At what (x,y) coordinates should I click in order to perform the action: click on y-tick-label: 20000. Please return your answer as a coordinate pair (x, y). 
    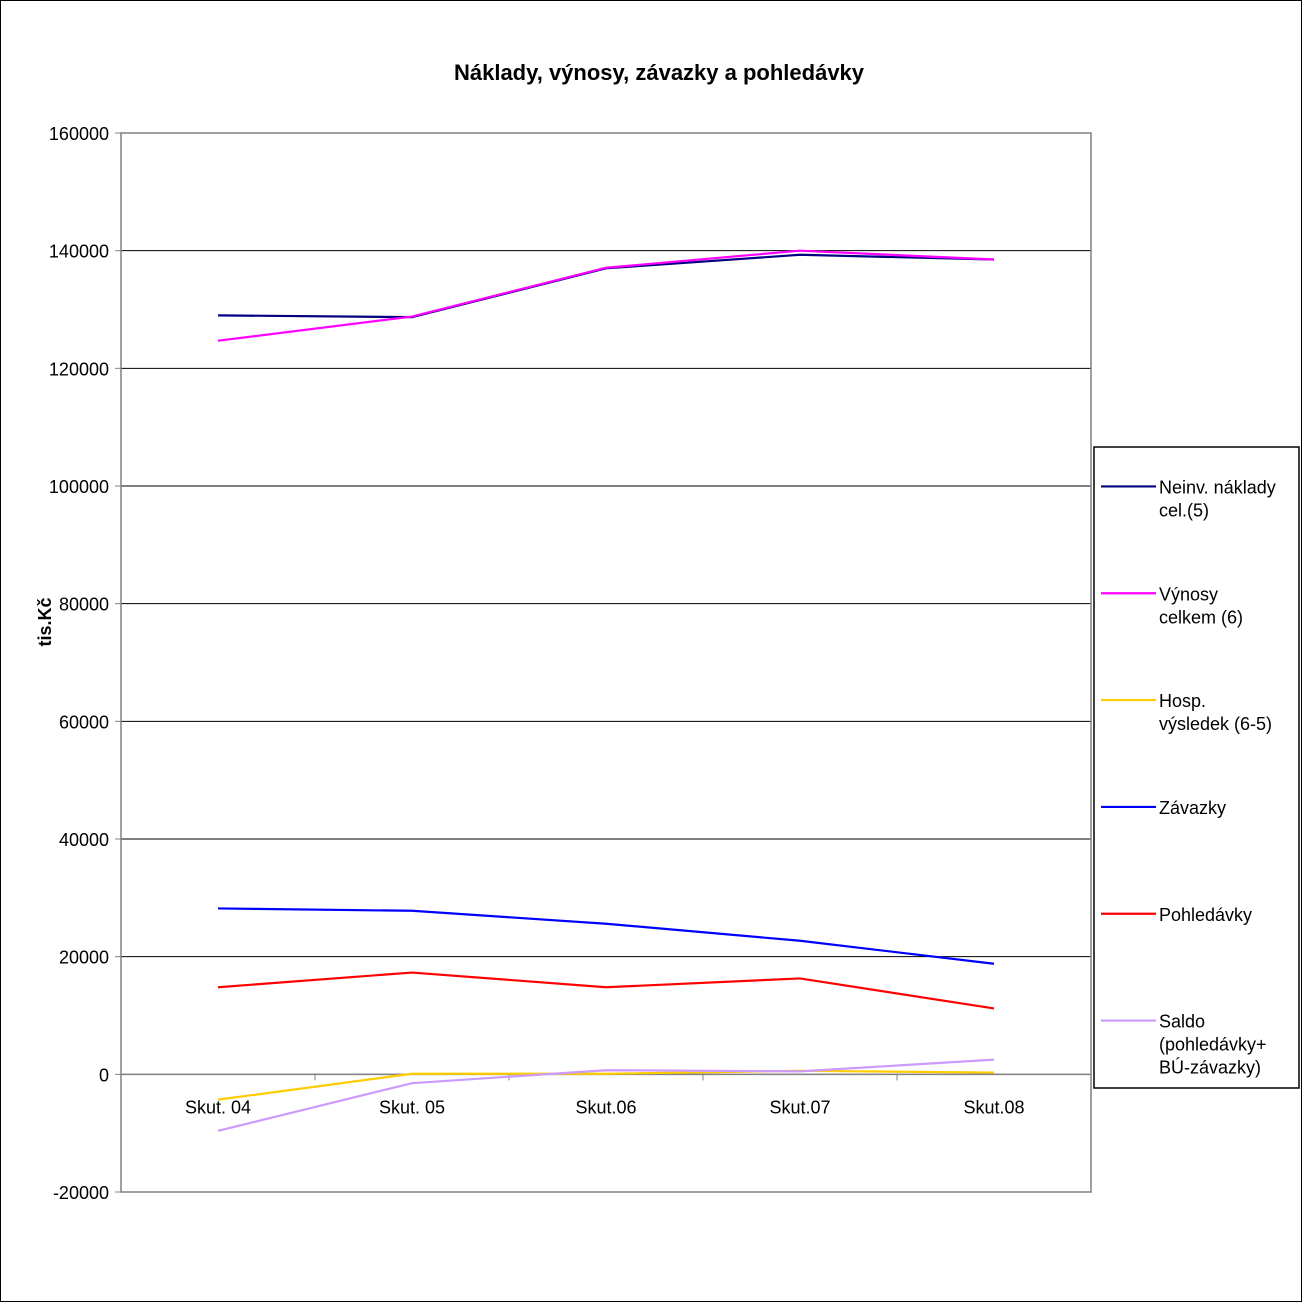
    Looking at the image, I should click on (84, 958).